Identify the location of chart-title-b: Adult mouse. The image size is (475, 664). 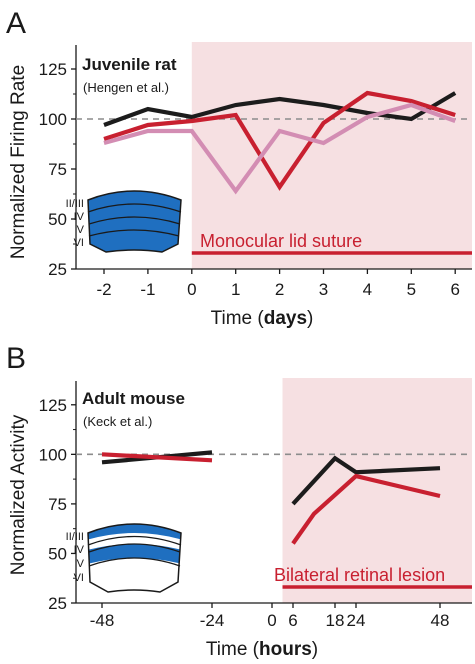
(133, 398).